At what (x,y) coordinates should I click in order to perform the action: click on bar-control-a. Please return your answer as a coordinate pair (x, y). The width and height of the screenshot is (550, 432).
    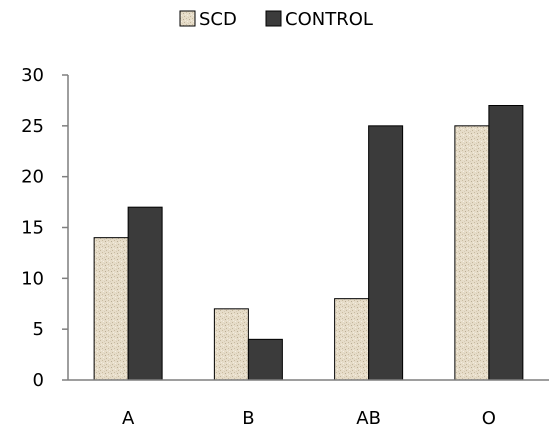
    Looking at the image, I should click on (145, 293).